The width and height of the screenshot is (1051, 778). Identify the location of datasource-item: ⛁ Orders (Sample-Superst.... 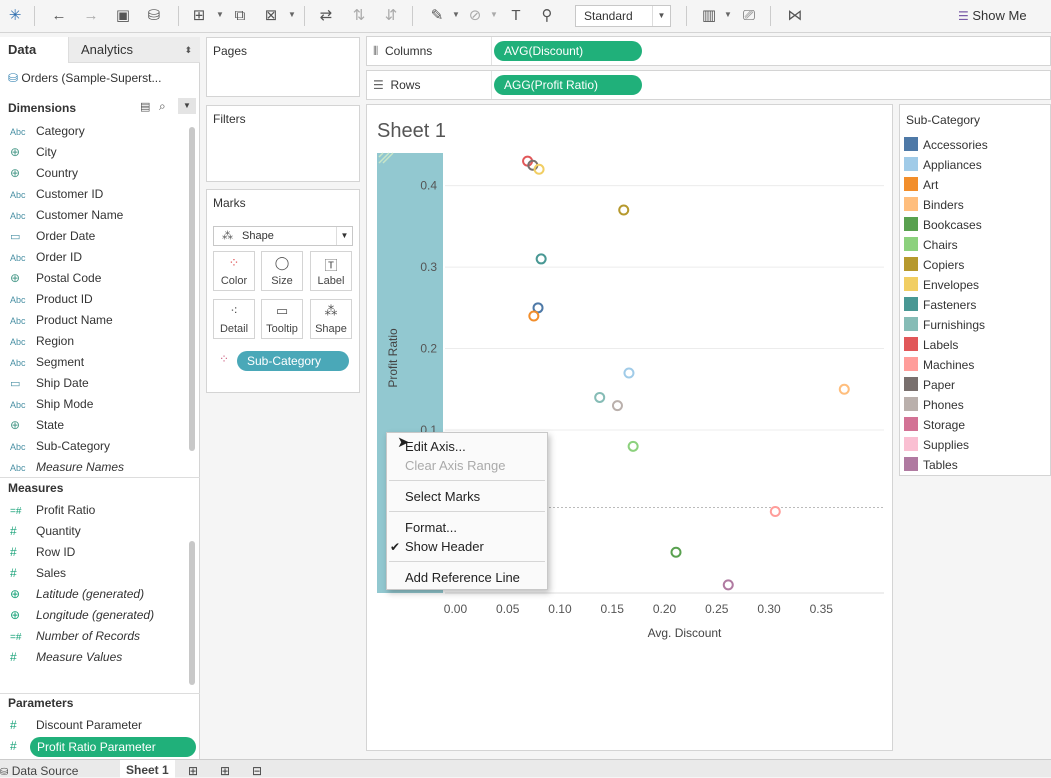
(84, 78).